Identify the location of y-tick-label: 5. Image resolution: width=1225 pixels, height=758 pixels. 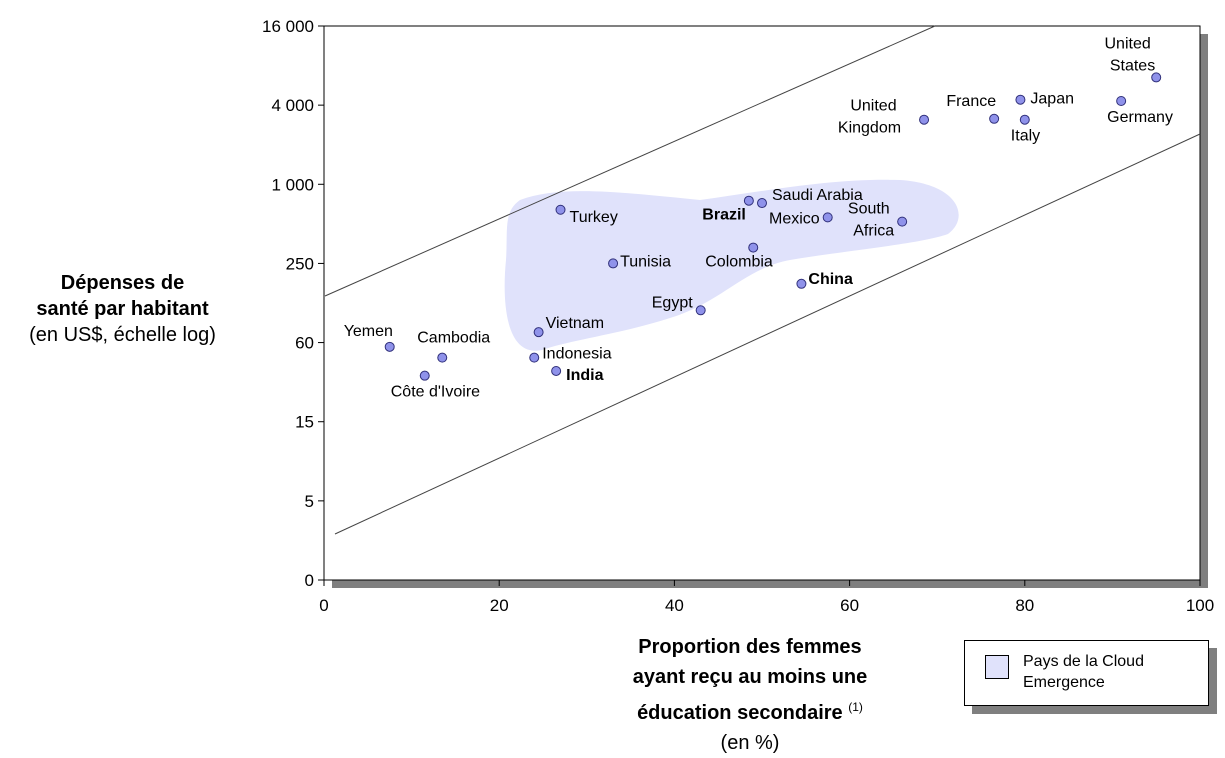
(309, 501).